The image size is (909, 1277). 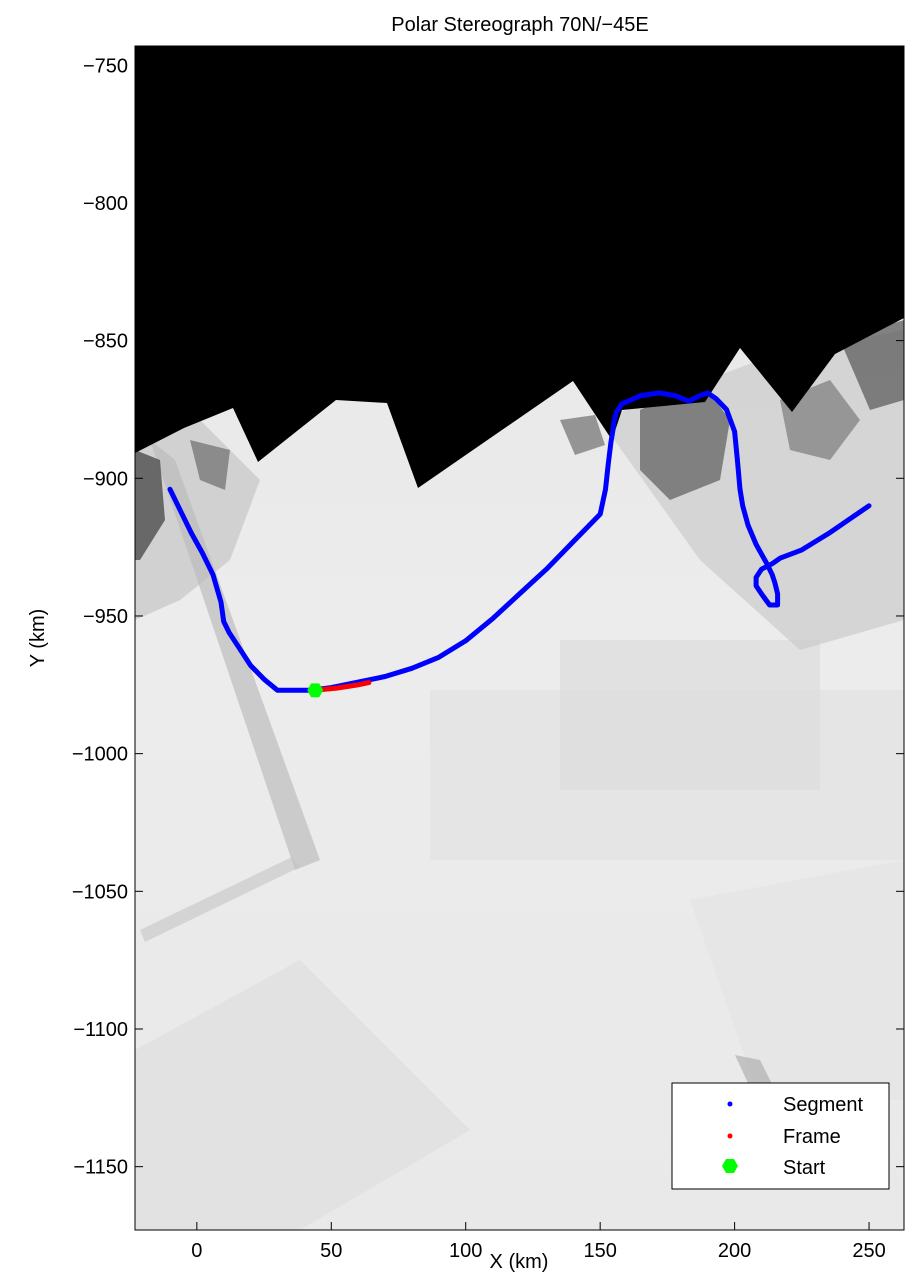 I want to click on y-tick-label: −750, so click(x=105, y=66).